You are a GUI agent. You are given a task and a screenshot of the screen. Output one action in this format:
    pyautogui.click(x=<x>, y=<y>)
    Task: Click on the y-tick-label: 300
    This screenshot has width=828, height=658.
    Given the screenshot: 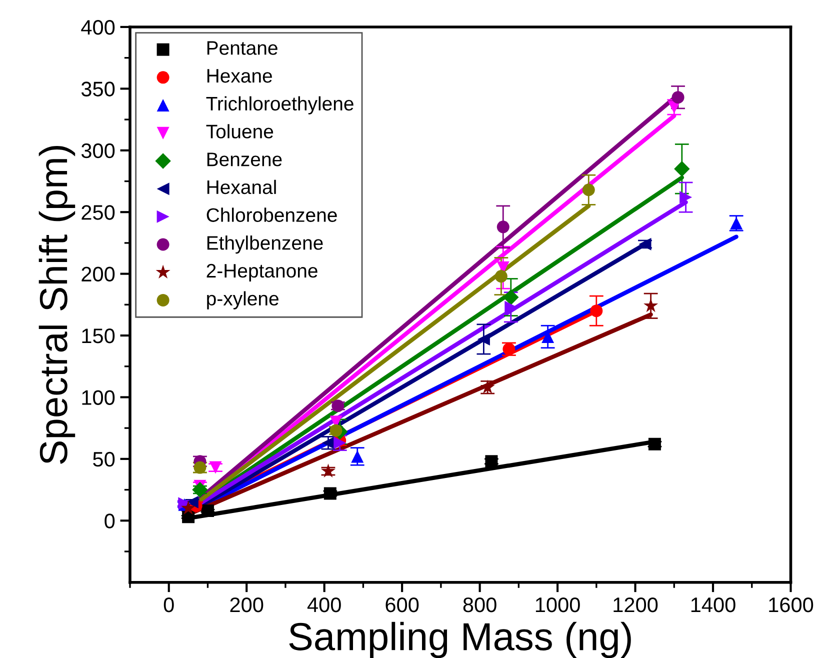 What is the action you would take?
    pyautogui.click(x=98, y=150)
    